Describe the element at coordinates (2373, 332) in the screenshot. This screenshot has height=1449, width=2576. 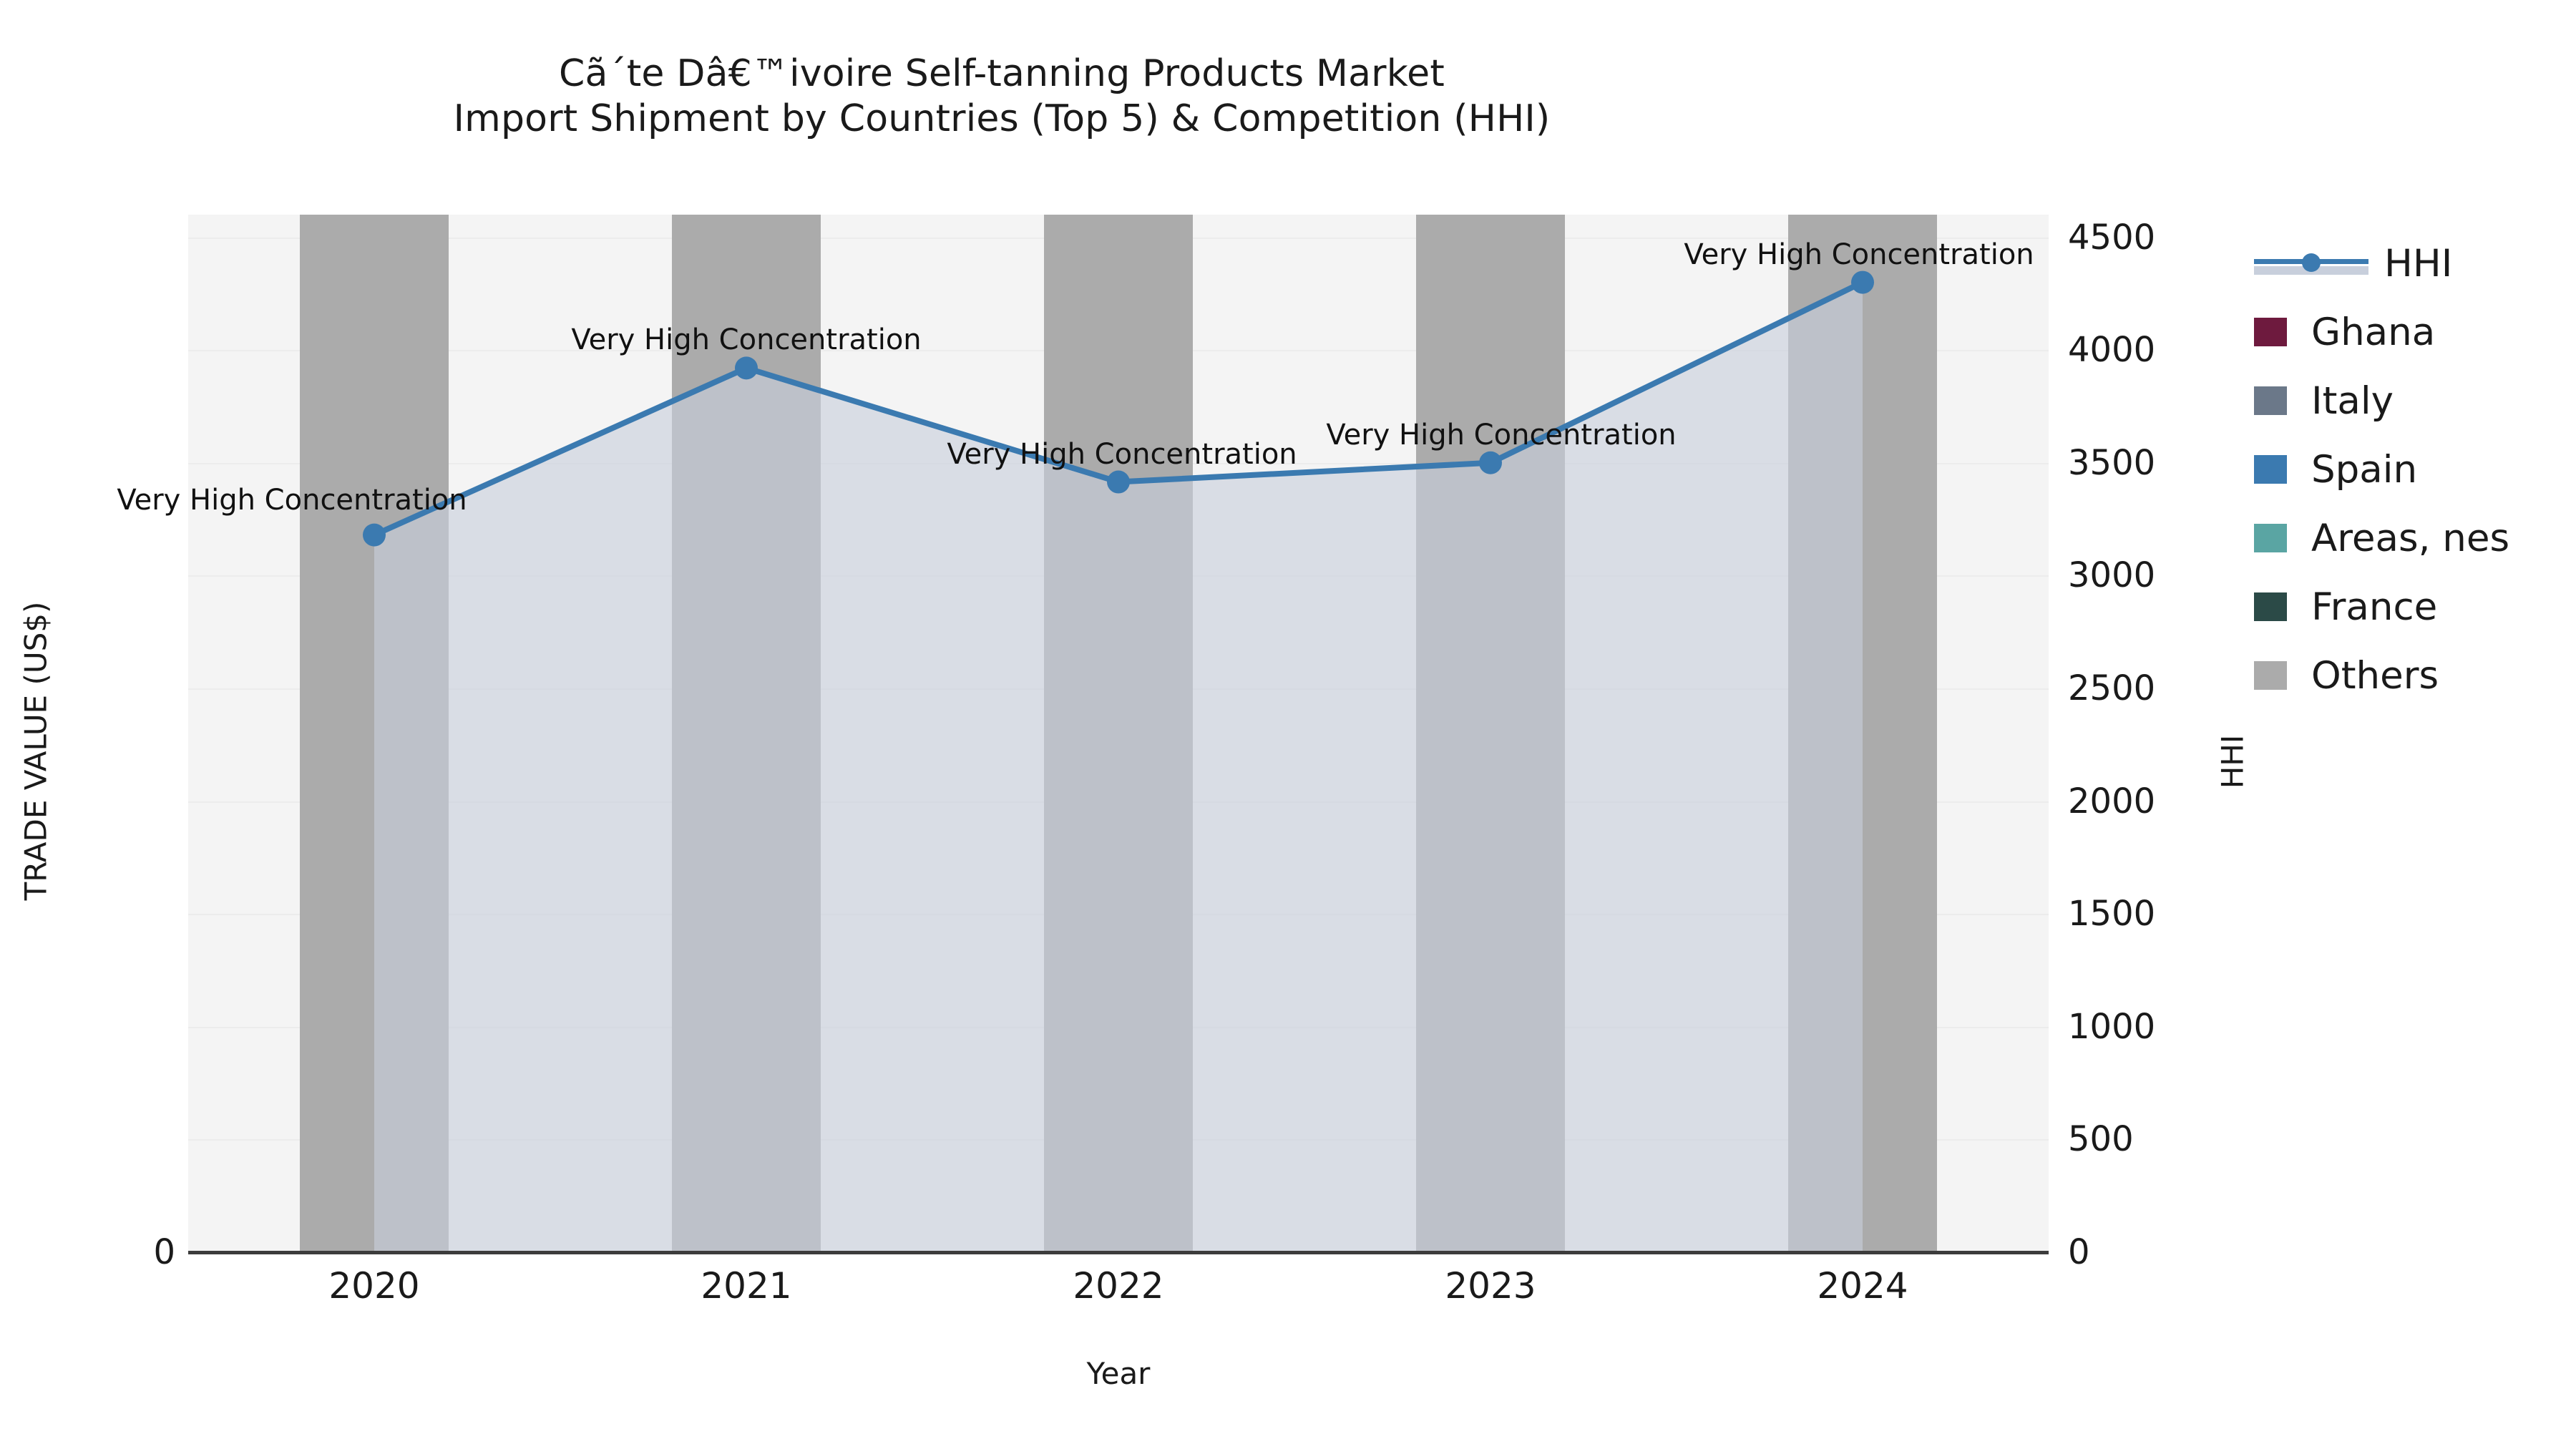
I see `legend-item-label: Ghana` at that location.